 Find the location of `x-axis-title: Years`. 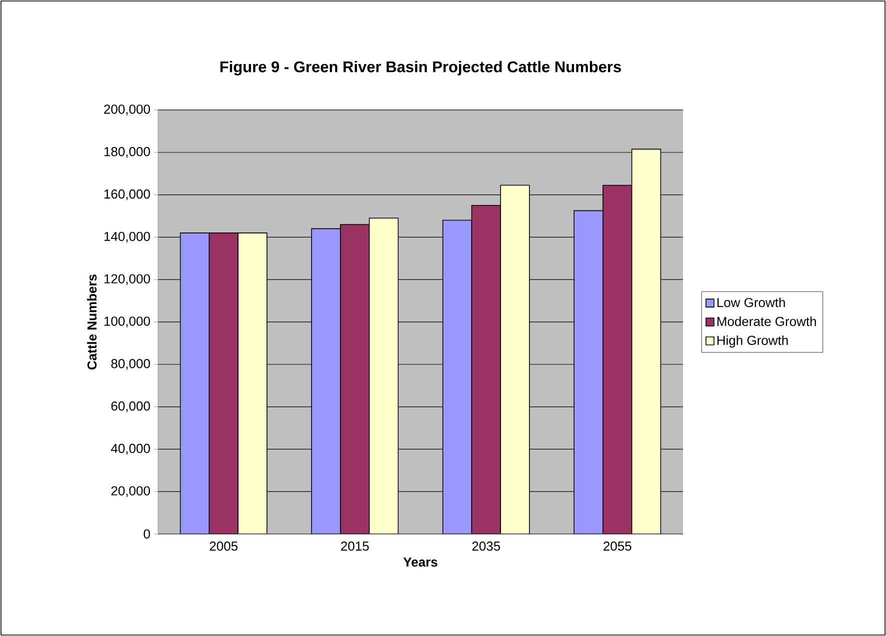

x-axis-title: Years is located at coordinates (420, 562).